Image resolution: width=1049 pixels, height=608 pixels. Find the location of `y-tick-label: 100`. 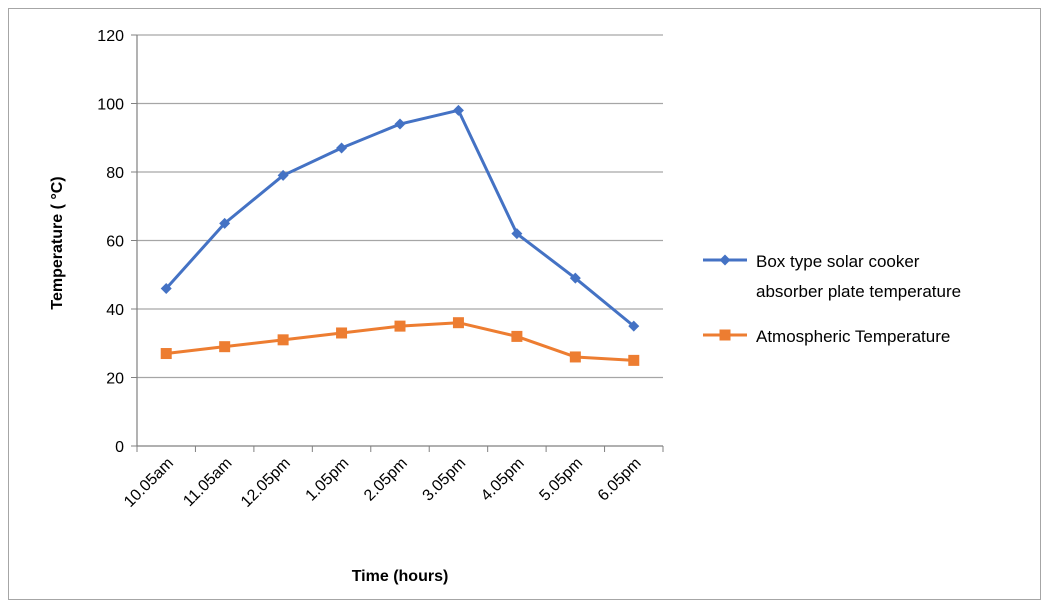

y-tick-label: 100 is located at coordinates (110, 105).